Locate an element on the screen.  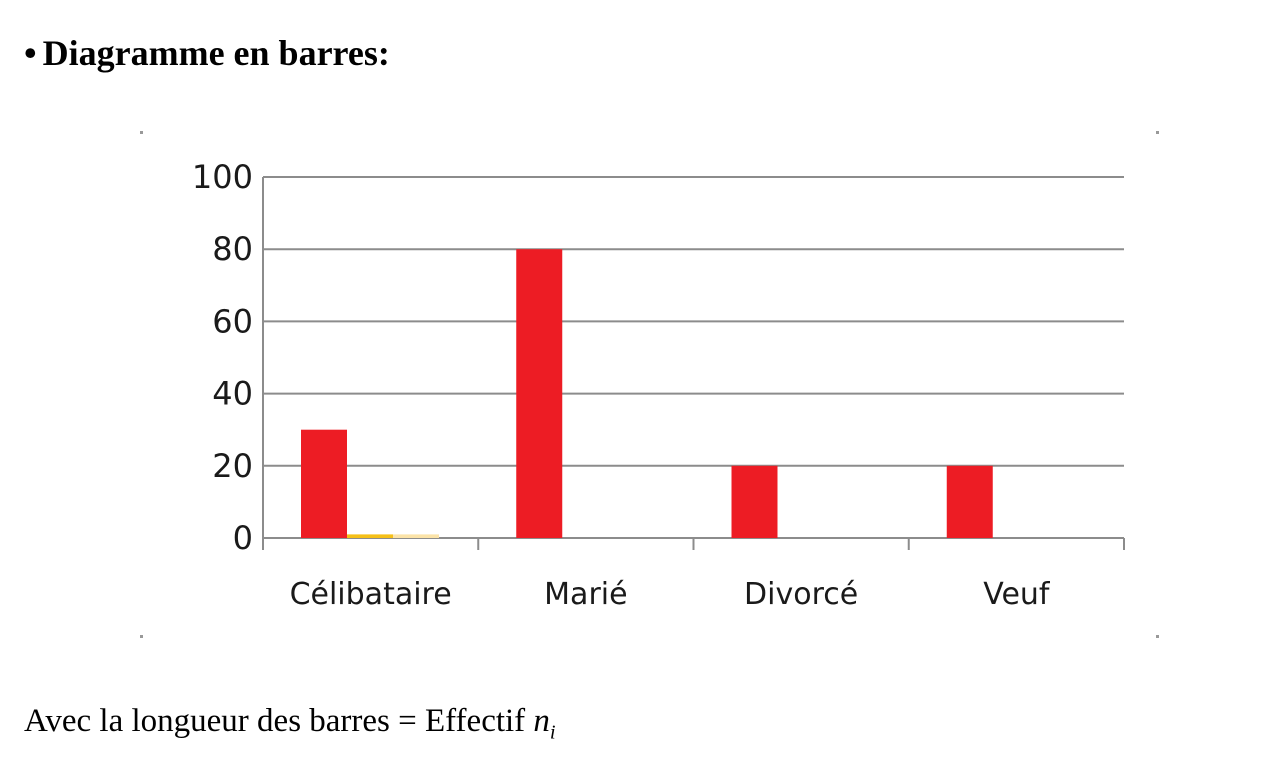
bar-mari--series-1 is located at coordinates (539, 393).